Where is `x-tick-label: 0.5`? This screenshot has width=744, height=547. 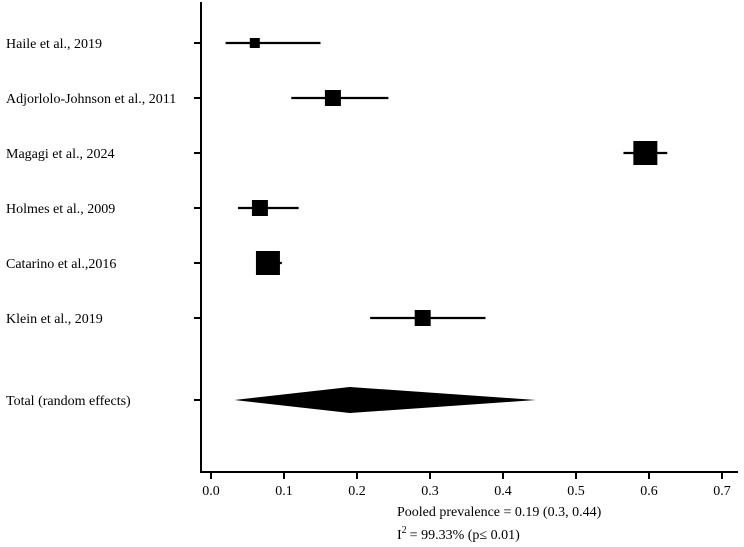 x-tick-label: 0.5 is located at coordinates (576, 491).